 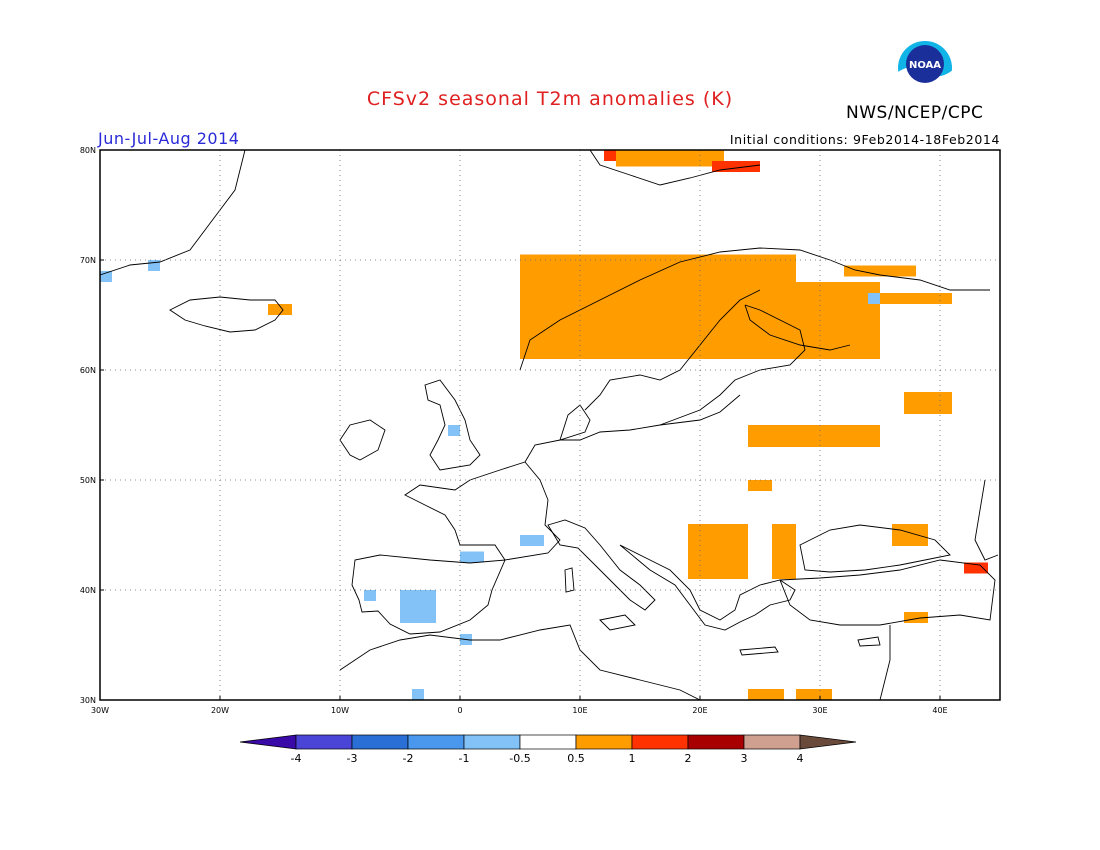 I want to click on colorbar-label: 4, so click(x=800, y=758).